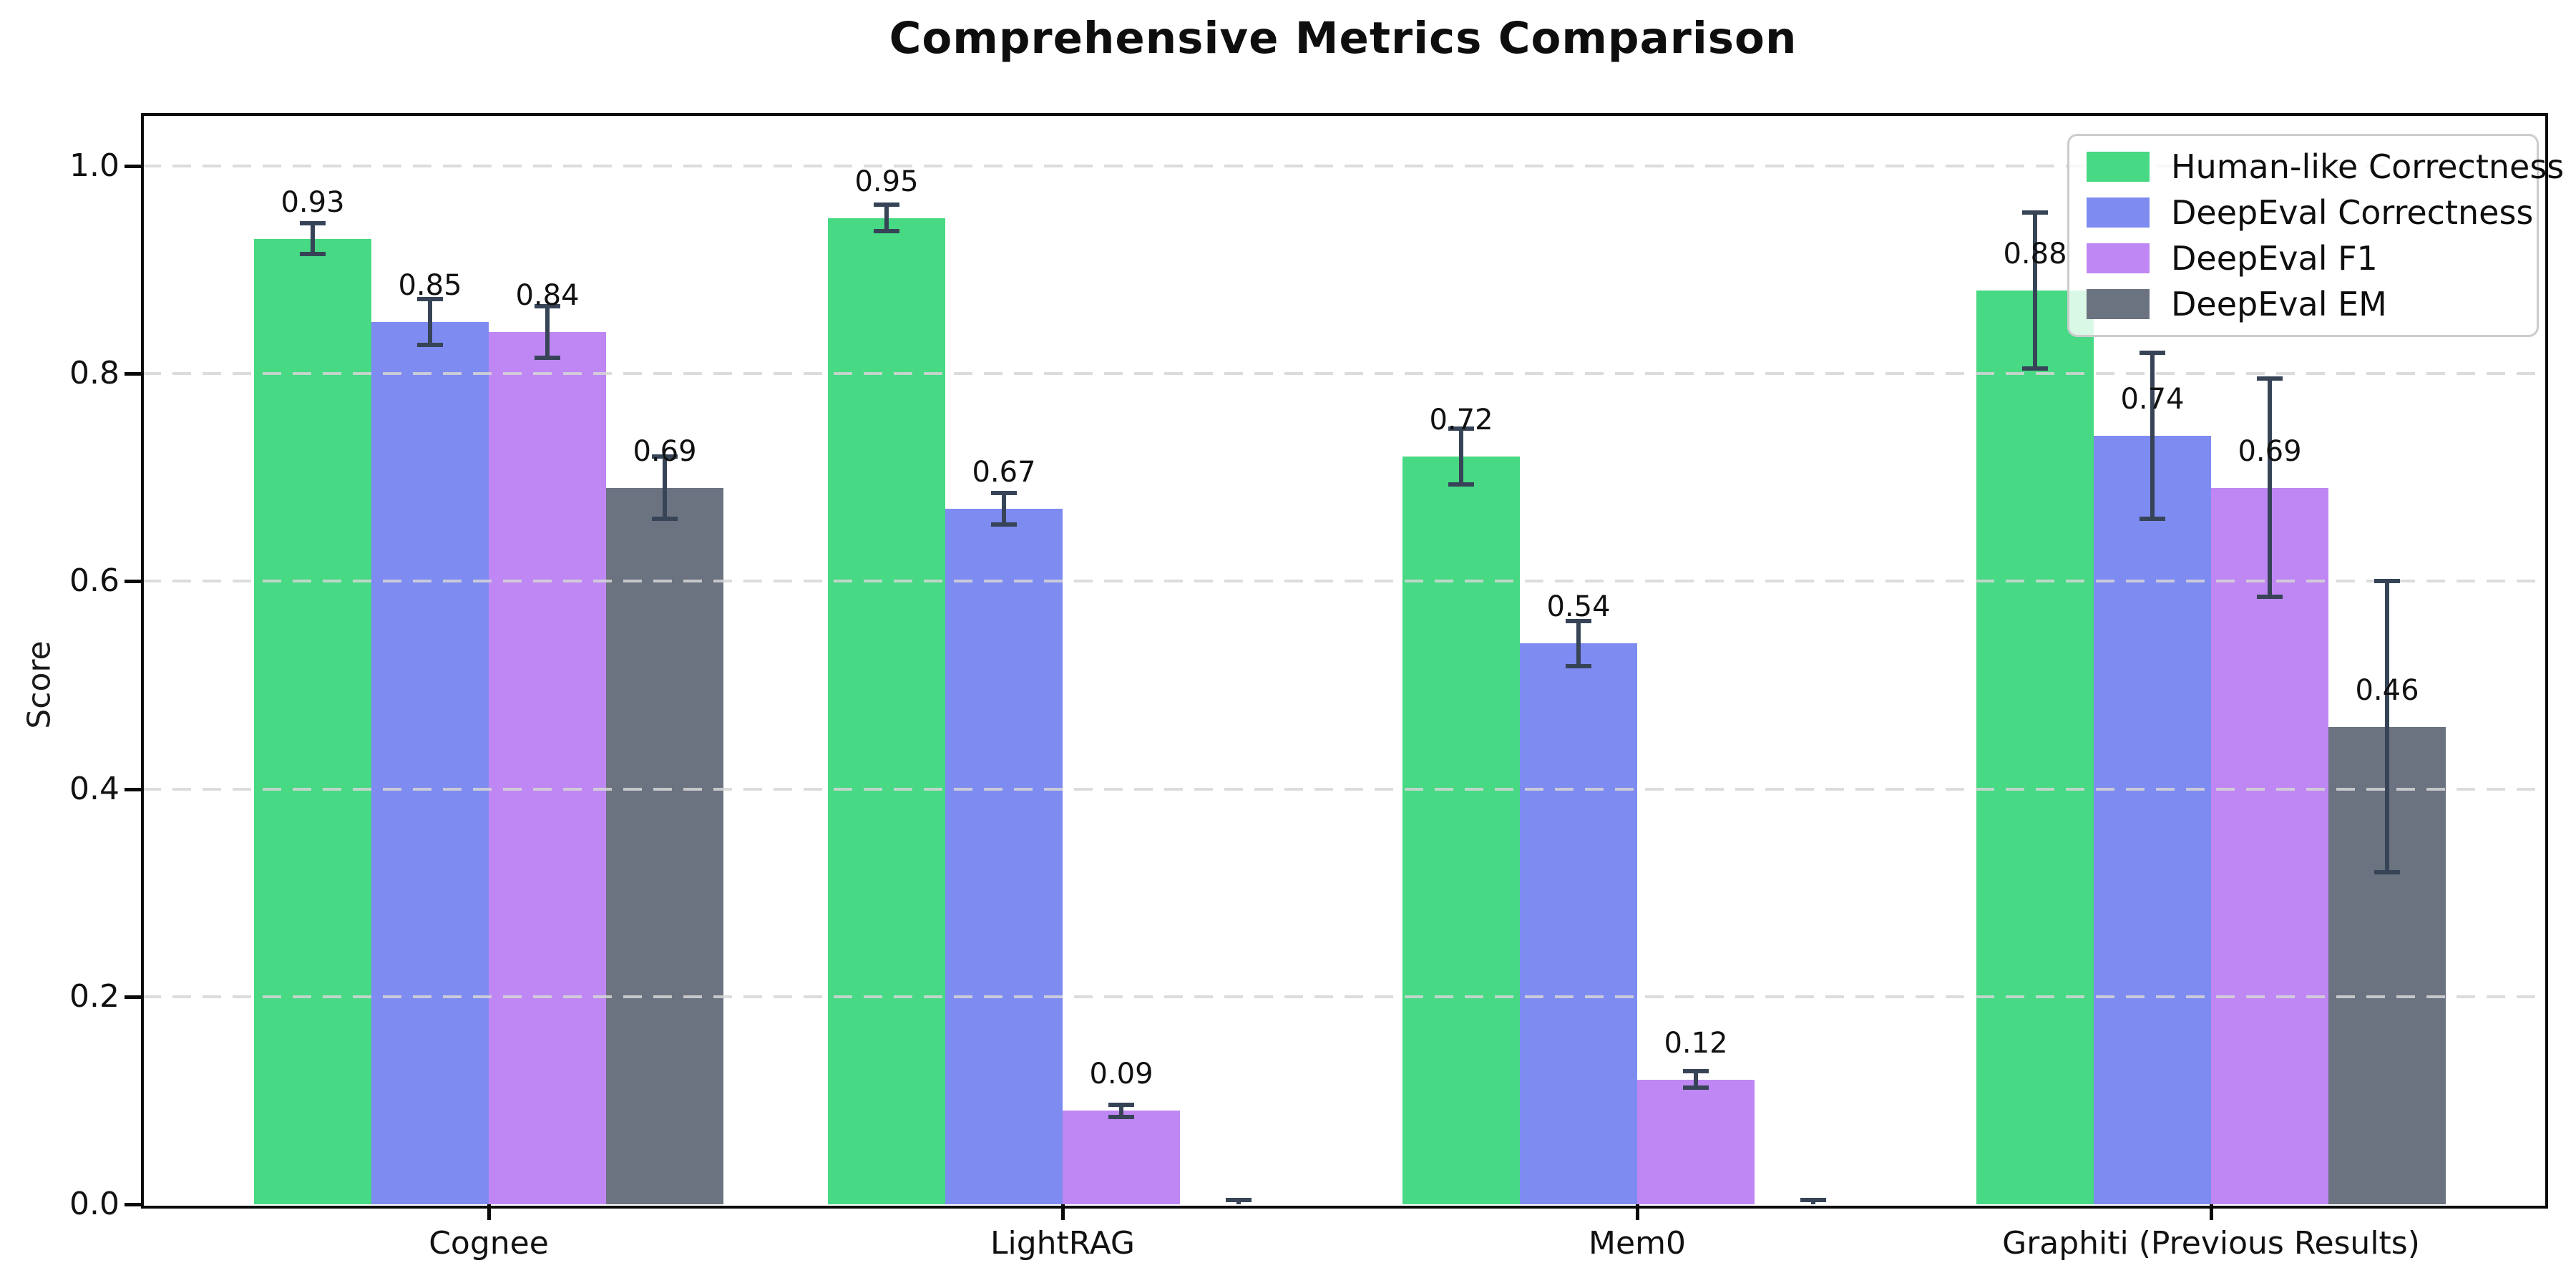 The width and height of the screenshot is (2576, 1288). I want to click on x-tick-label-graphiti-previous-results-: Graphiti (Previous Results), so click(2211, 1243).